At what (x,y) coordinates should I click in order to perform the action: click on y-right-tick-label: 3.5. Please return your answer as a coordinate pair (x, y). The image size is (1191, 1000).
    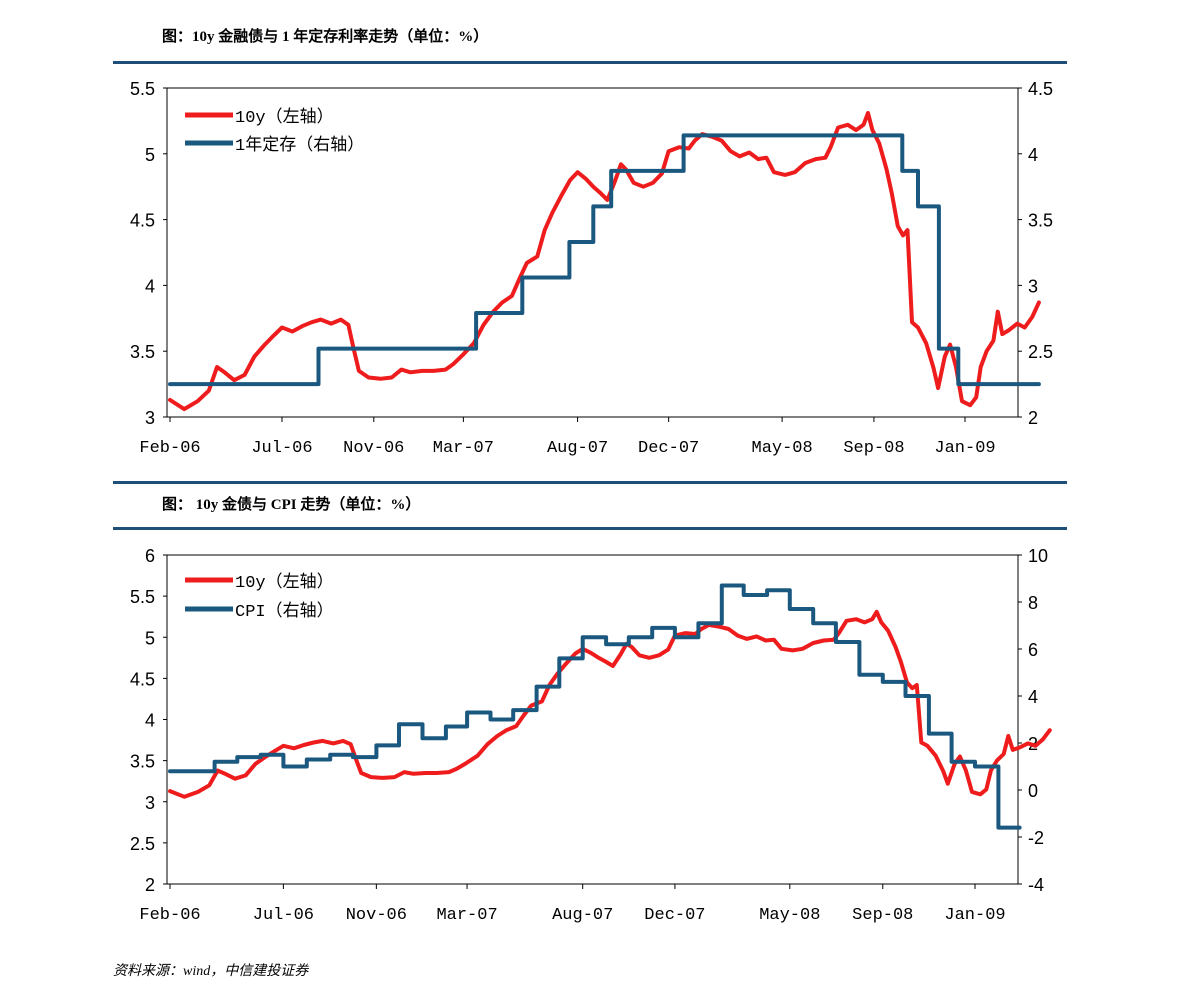
    Looking at the image, I should click on (1040, 221).